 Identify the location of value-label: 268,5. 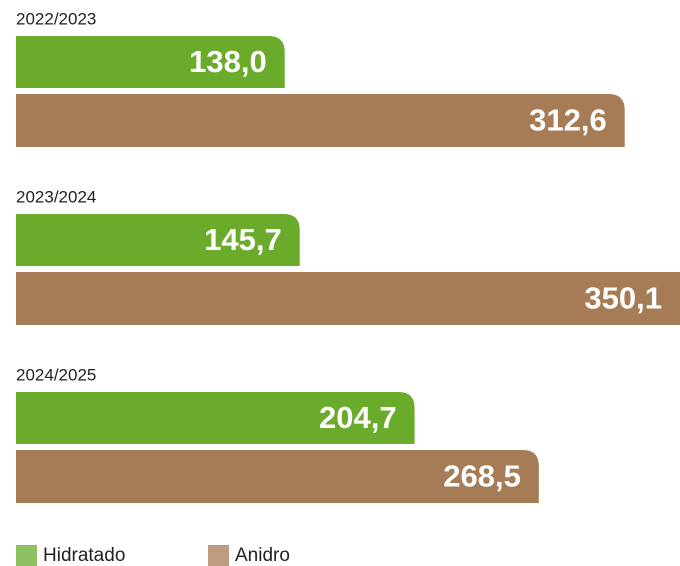
(482, 476).